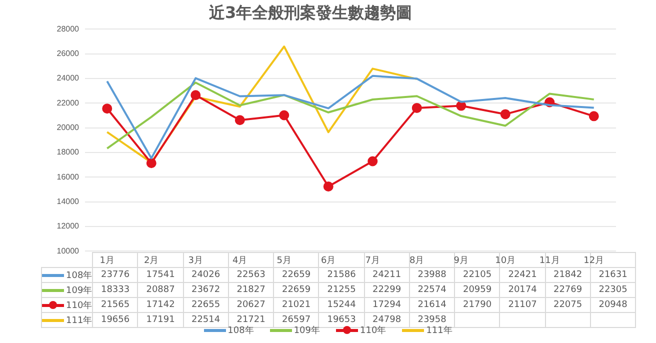  Describe the element at coordinates (68, 152) in the screenshot. I see `y-tick-label: 18000` at that location.